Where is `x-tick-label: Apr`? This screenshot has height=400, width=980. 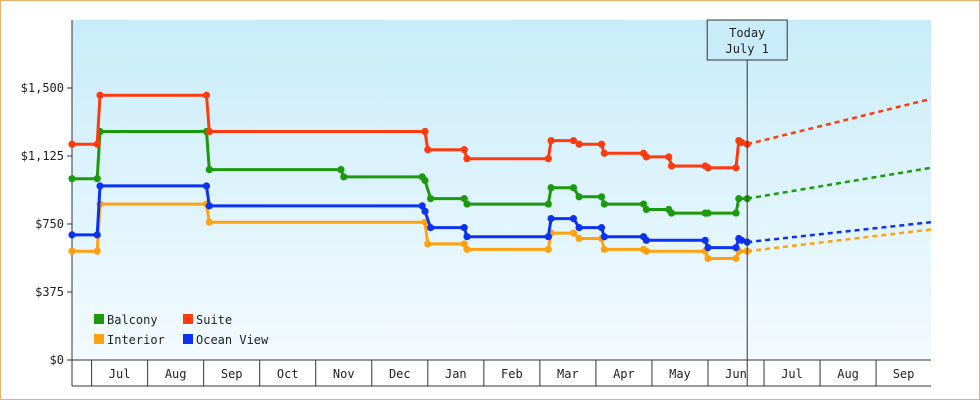 x-tick-label: Apr is located at coordinates (624, 374).